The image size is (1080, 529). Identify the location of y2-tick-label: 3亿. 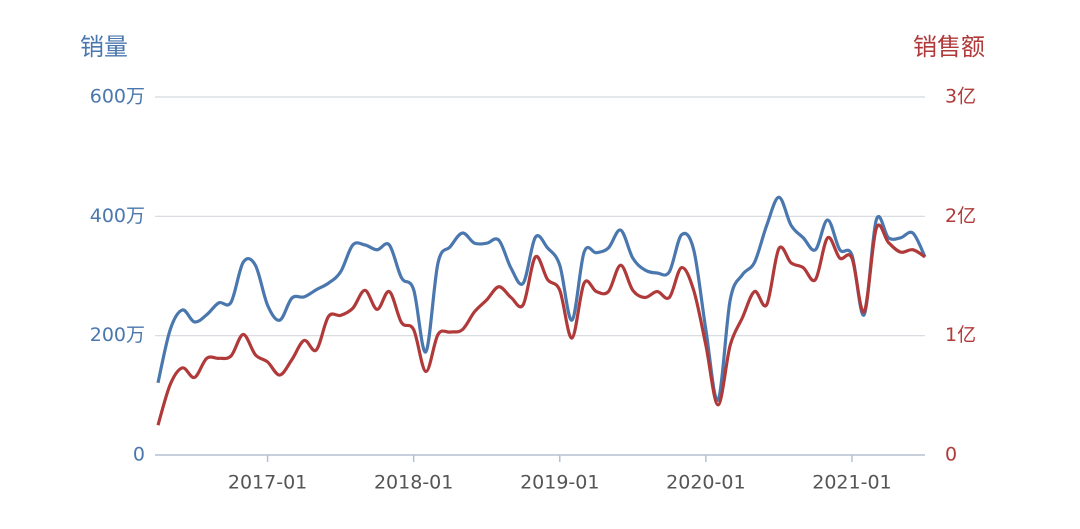
(960, 97).